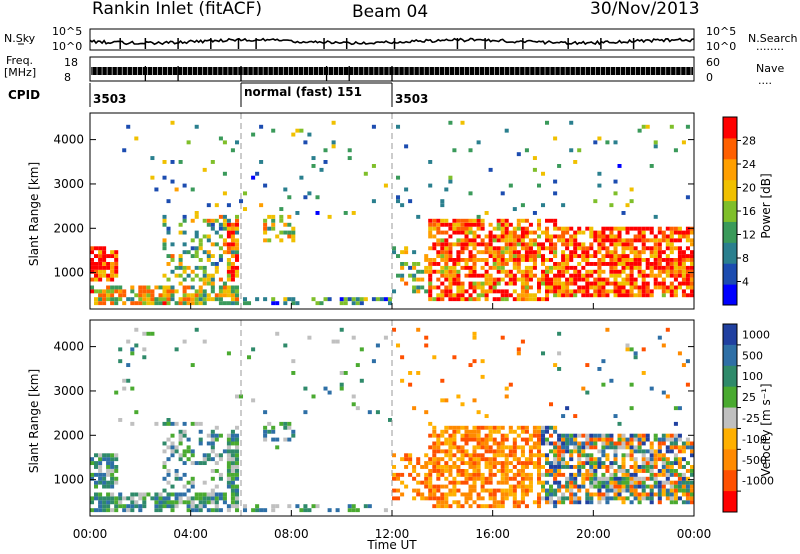 Image resolution: width=800 pixels, height=554 pixels. I want to click on colorbar-swatch, so click(730, 274).